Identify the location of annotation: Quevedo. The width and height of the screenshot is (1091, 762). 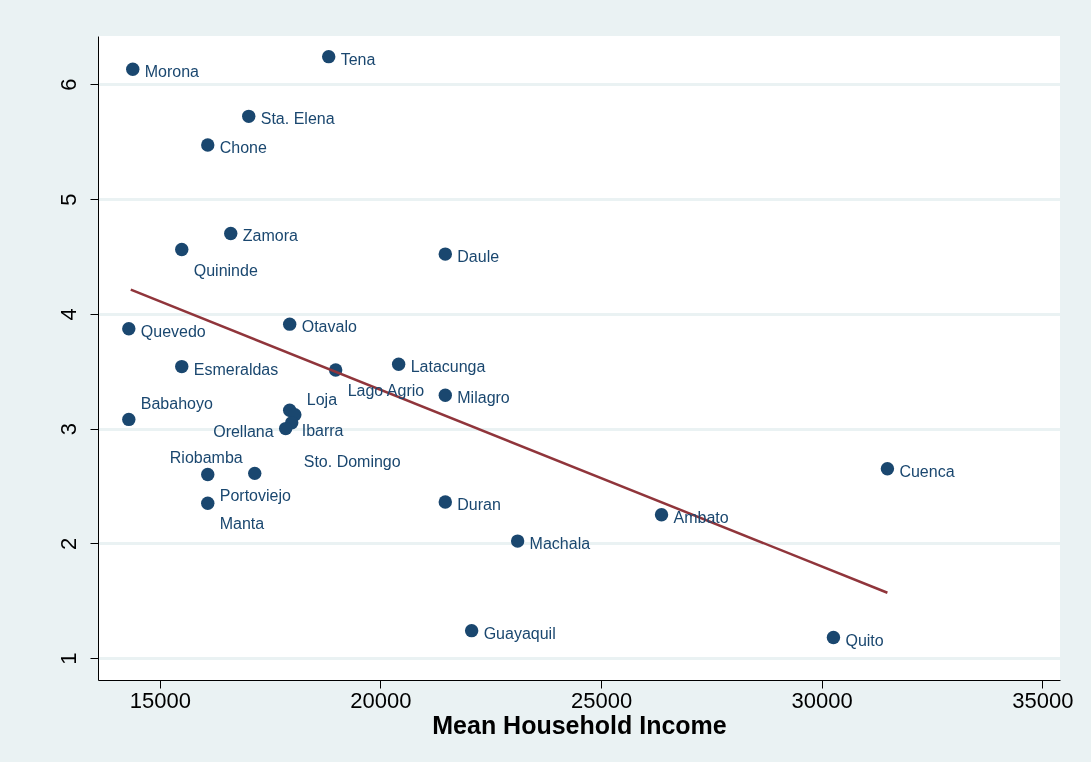
(173, 331).